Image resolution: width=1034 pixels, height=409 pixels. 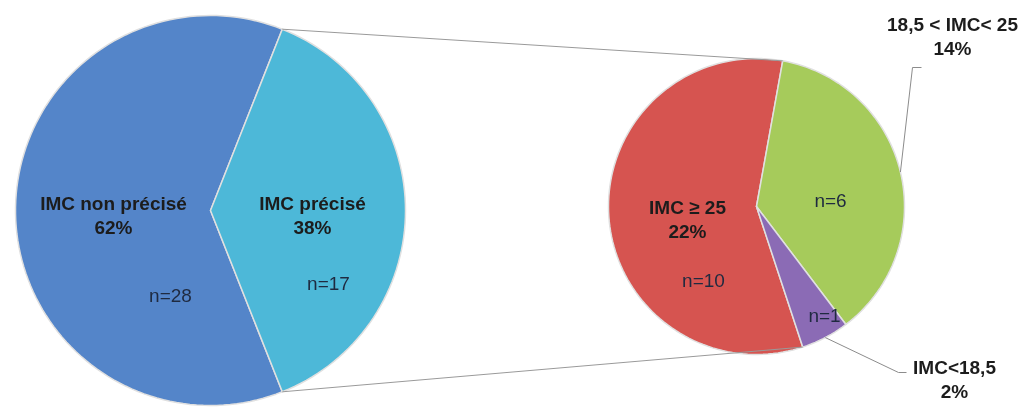 I want to click on data-label: 62%, so click(x=113, y=227).